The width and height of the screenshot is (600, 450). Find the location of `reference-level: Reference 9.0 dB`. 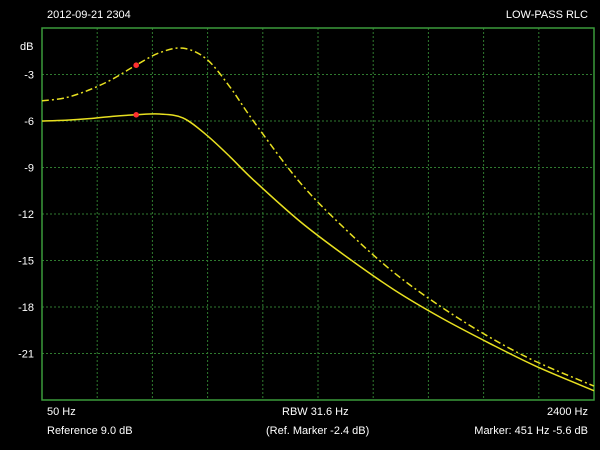

reference-level: Reference 9.0 dB is located at coordinates (90, 431).